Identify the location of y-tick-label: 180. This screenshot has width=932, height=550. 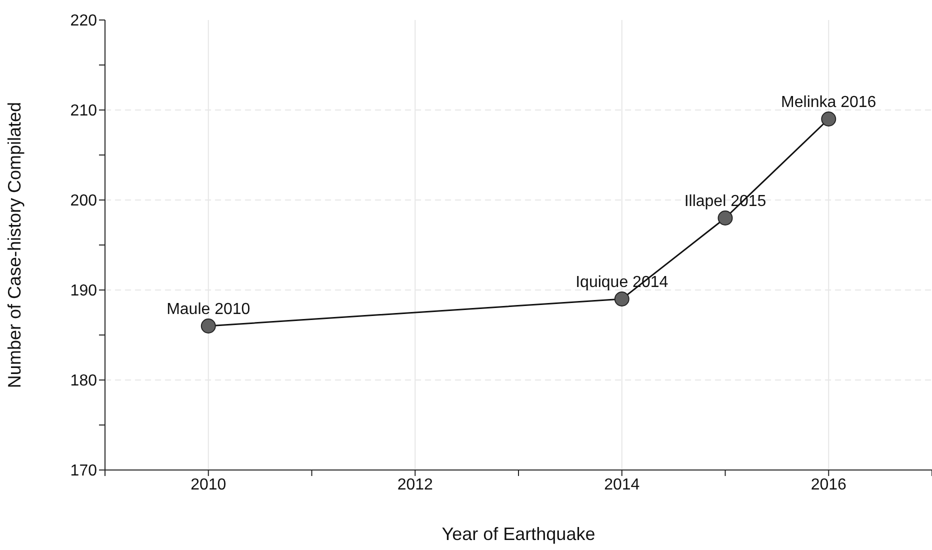
(84, 381).